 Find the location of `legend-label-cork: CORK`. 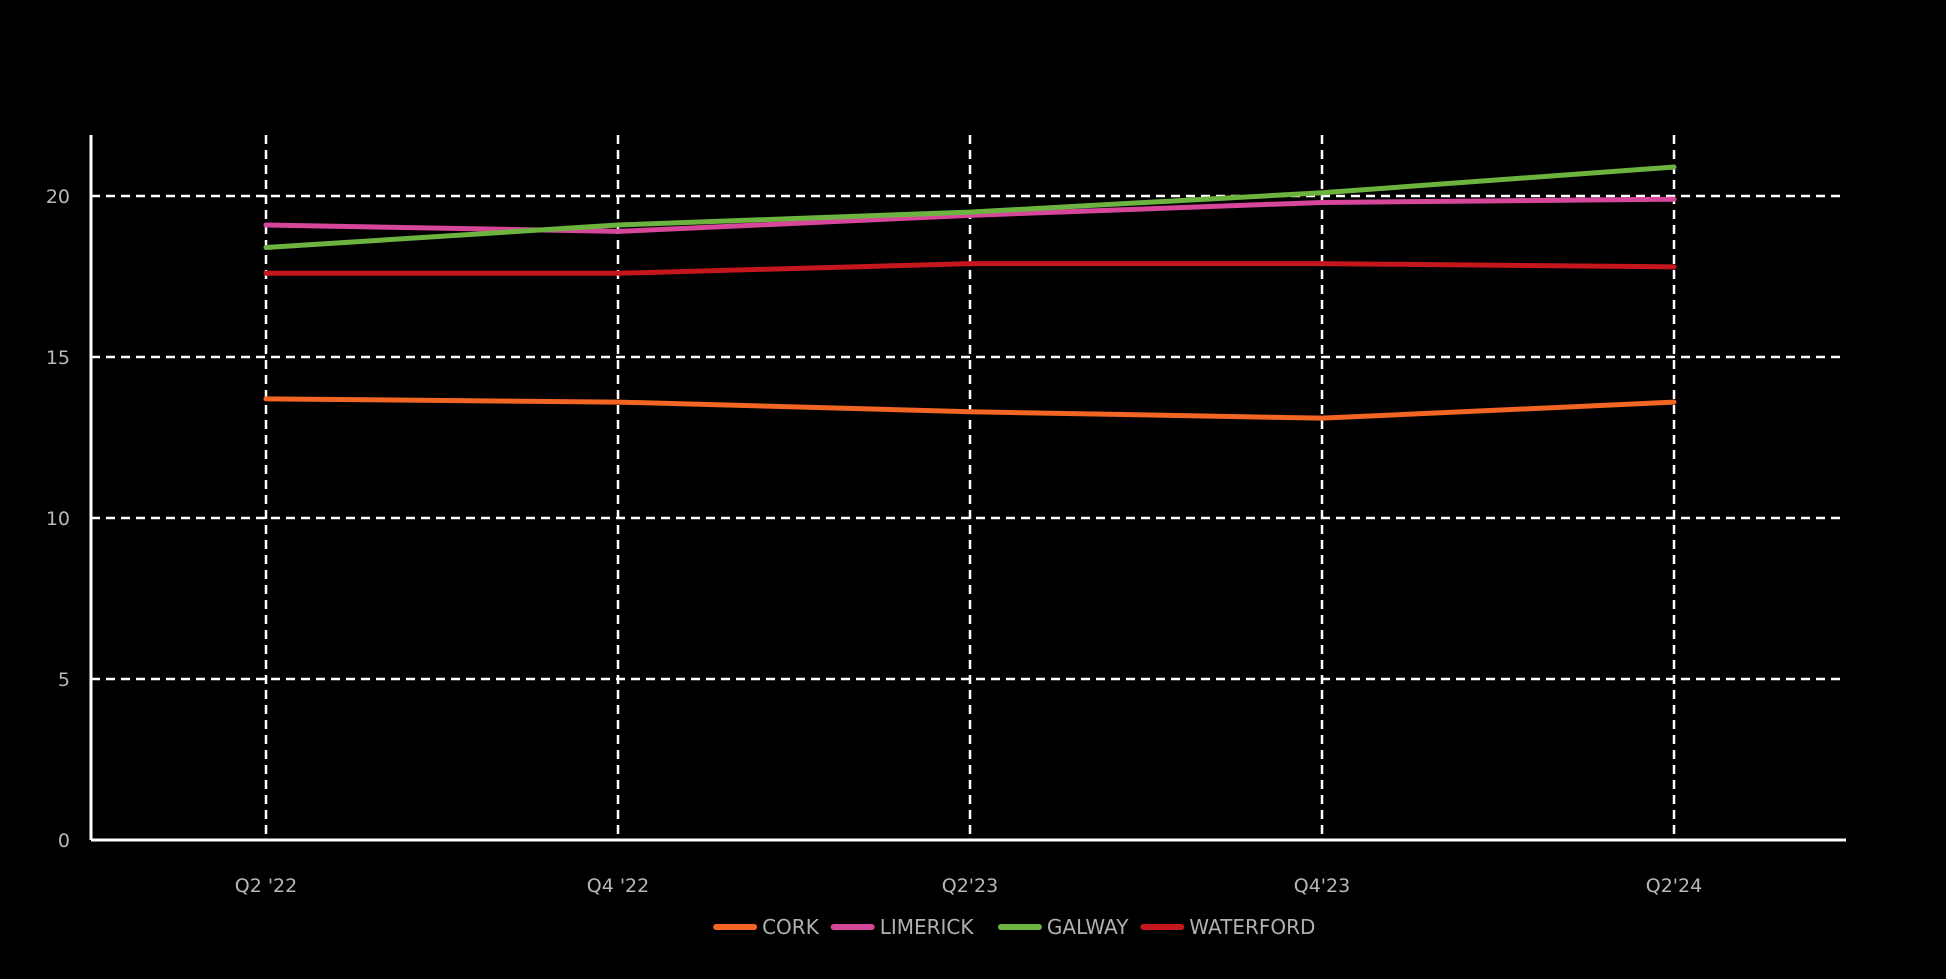

legend-label-cork: CORK is located at coordinates (791, 927).